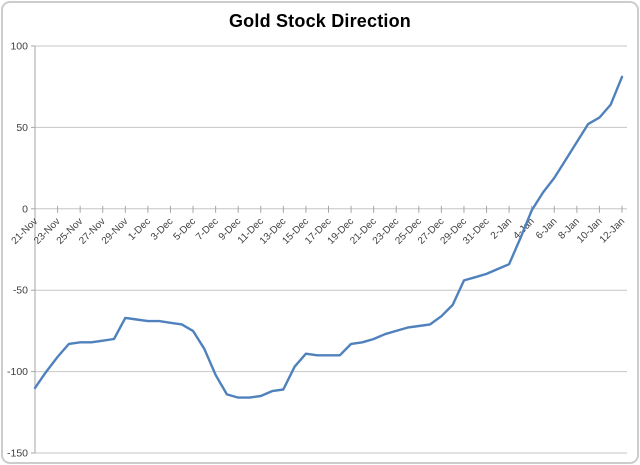  What do you see at coordinates (162, 229) in the screenshot?
I see `x-axis-tick-label: 3-Dec` at bounding box center [162, 229].